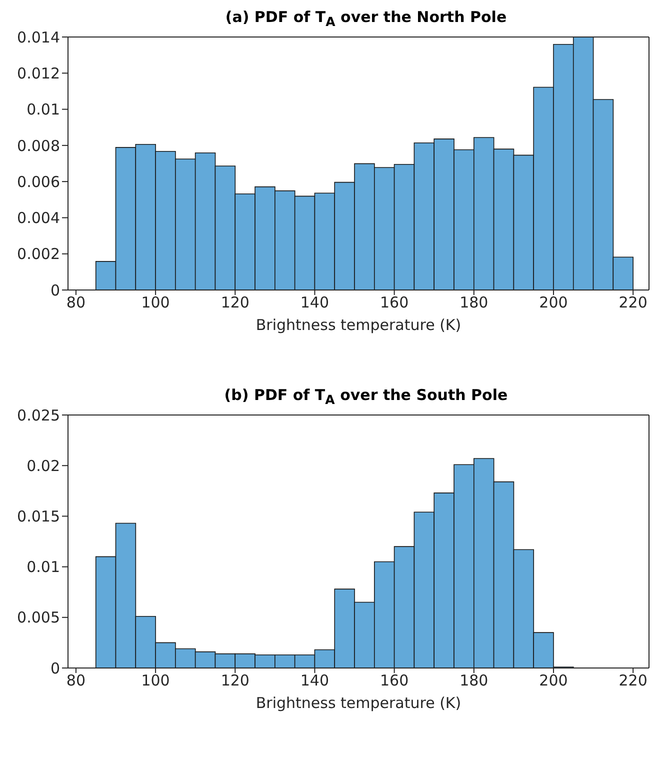 The width and height of the screenshot is (672, 764). Describe the element at coordinates (38, 145) in the screenshot. I see `y-tick-label: 0.008` at that location.